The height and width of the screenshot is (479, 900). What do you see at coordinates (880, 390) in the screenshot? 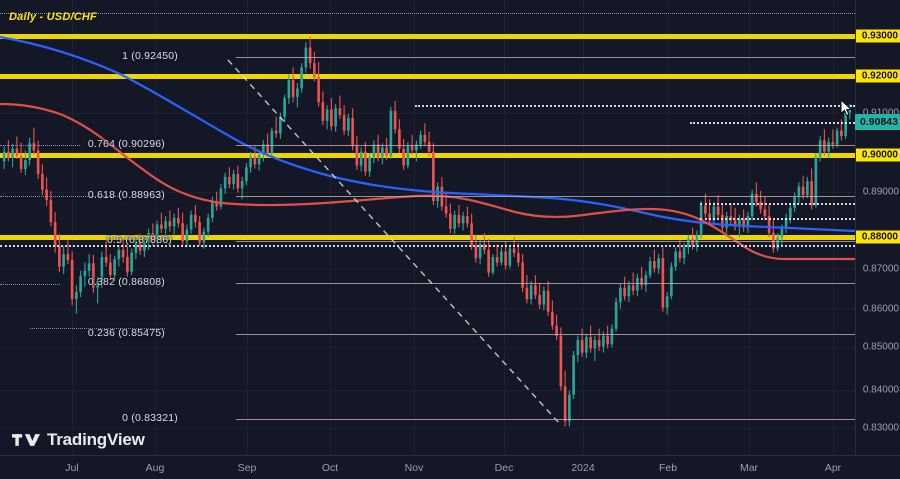
I see `price-axis-label: 0.84000` at bounding box center [880, 390].